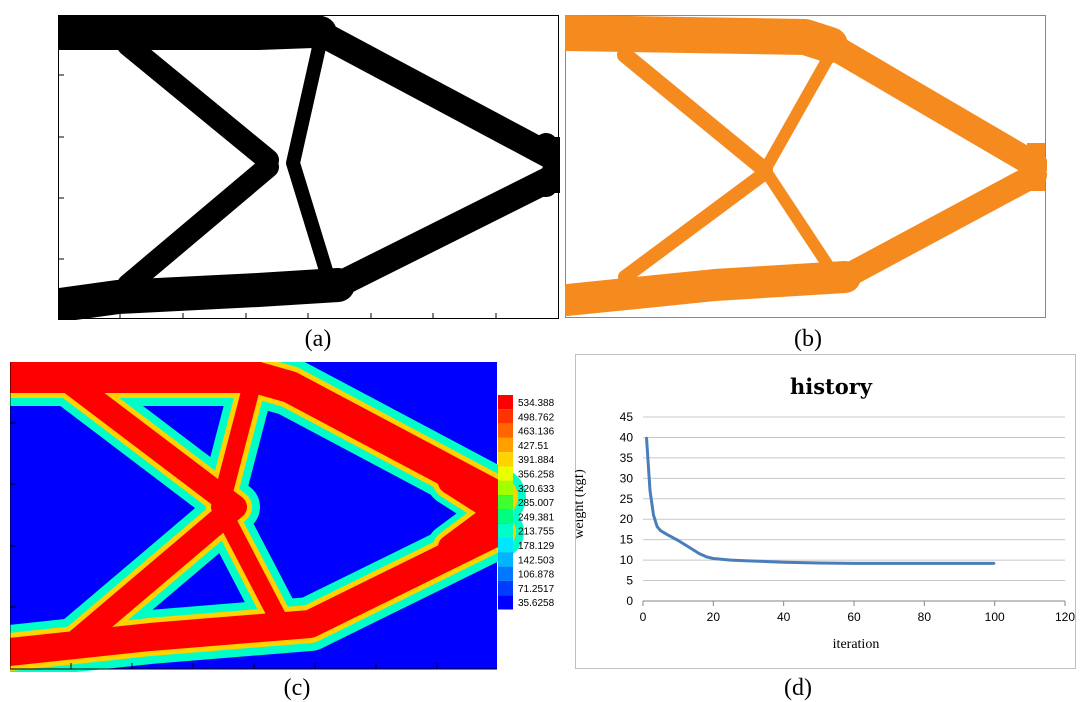 Image resolution: width=1082 pixels, height=702 pixels. What do you see at coordinates (1065, 617) in the screenshot?
I see `x-tick-label: 120` at bounding box center [1065, 617].